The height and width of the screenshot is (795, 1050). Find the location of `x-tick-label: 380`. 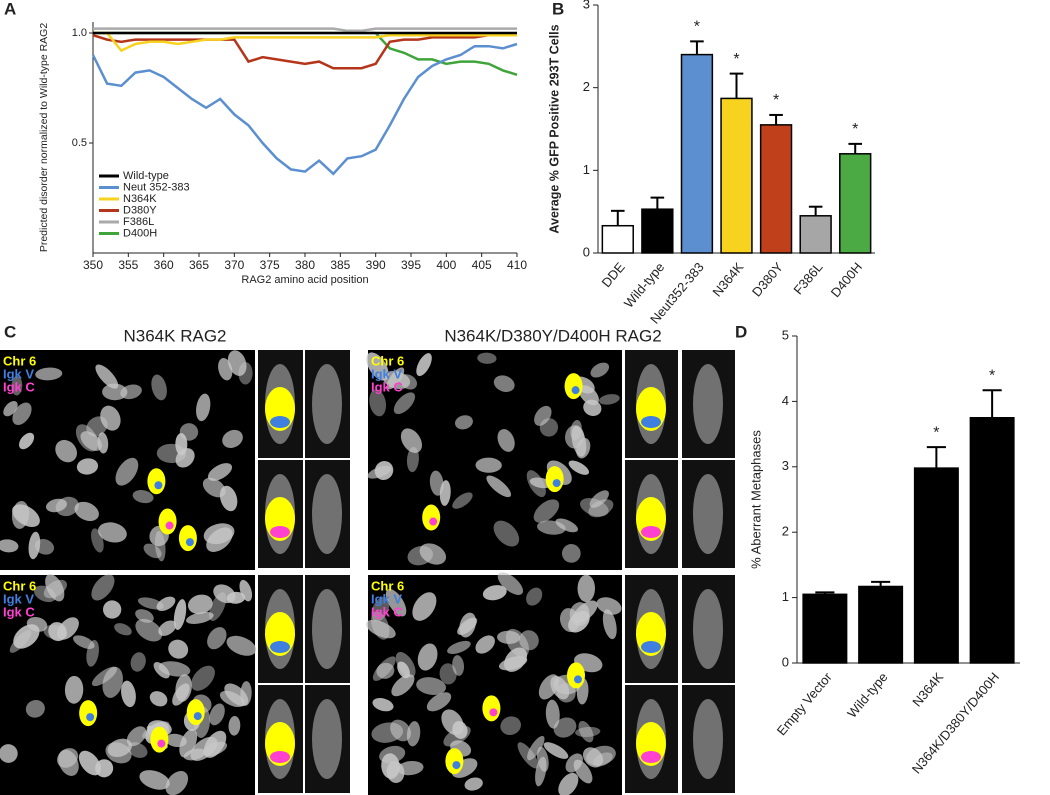

x-tick-label: 380 is located at coordinates (305, 265).